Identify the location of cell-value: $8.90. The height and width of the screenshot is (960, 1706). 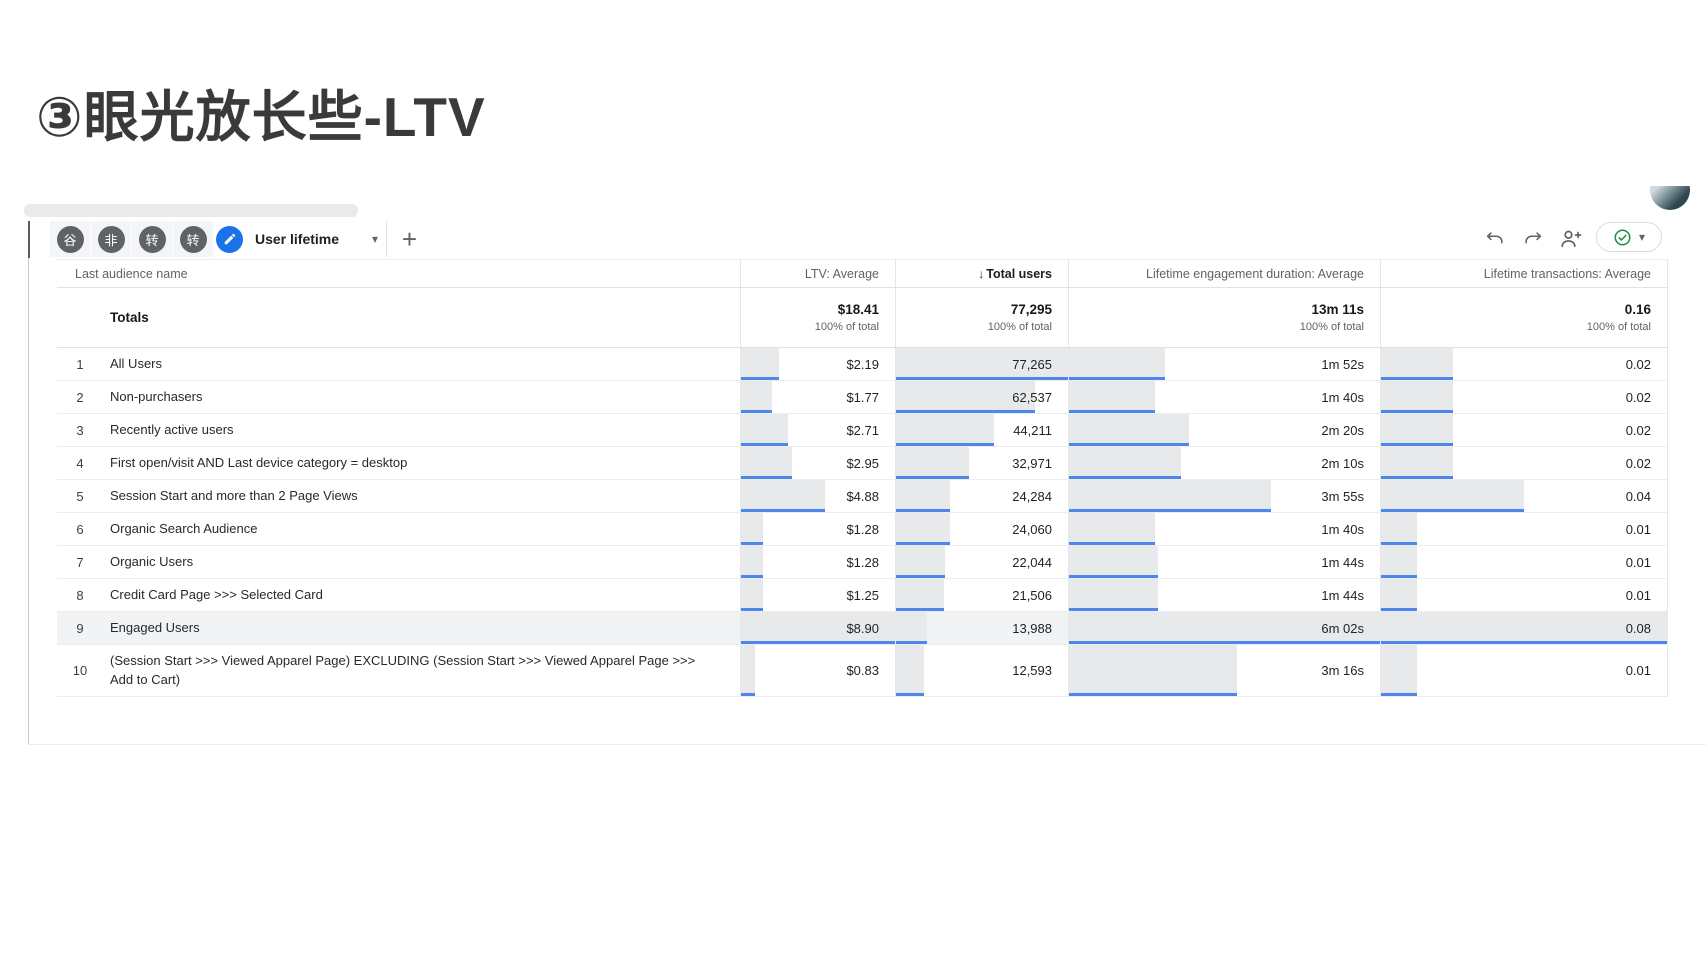
(862, 628).